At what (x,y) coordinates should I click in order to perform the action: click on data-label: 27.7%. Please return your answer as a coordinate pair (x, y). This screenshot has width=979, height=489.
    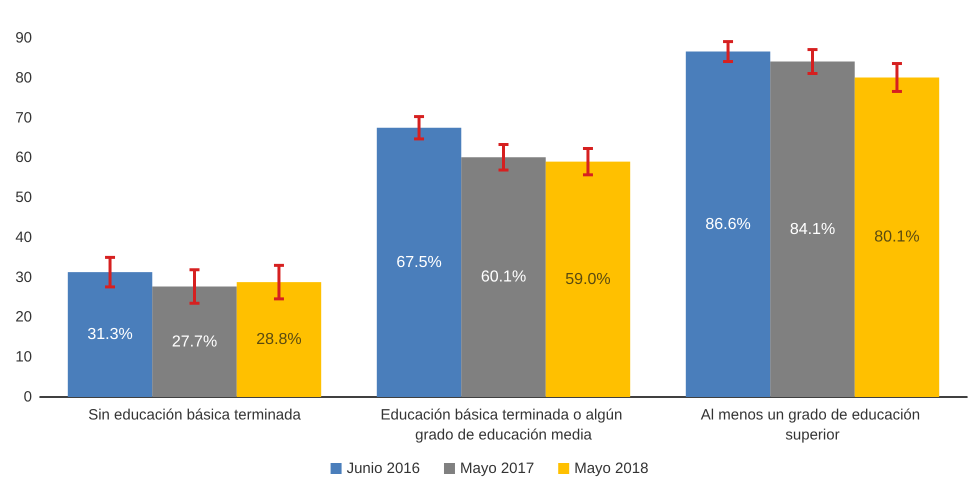
    Looking at the image, I should click on (195, 341).